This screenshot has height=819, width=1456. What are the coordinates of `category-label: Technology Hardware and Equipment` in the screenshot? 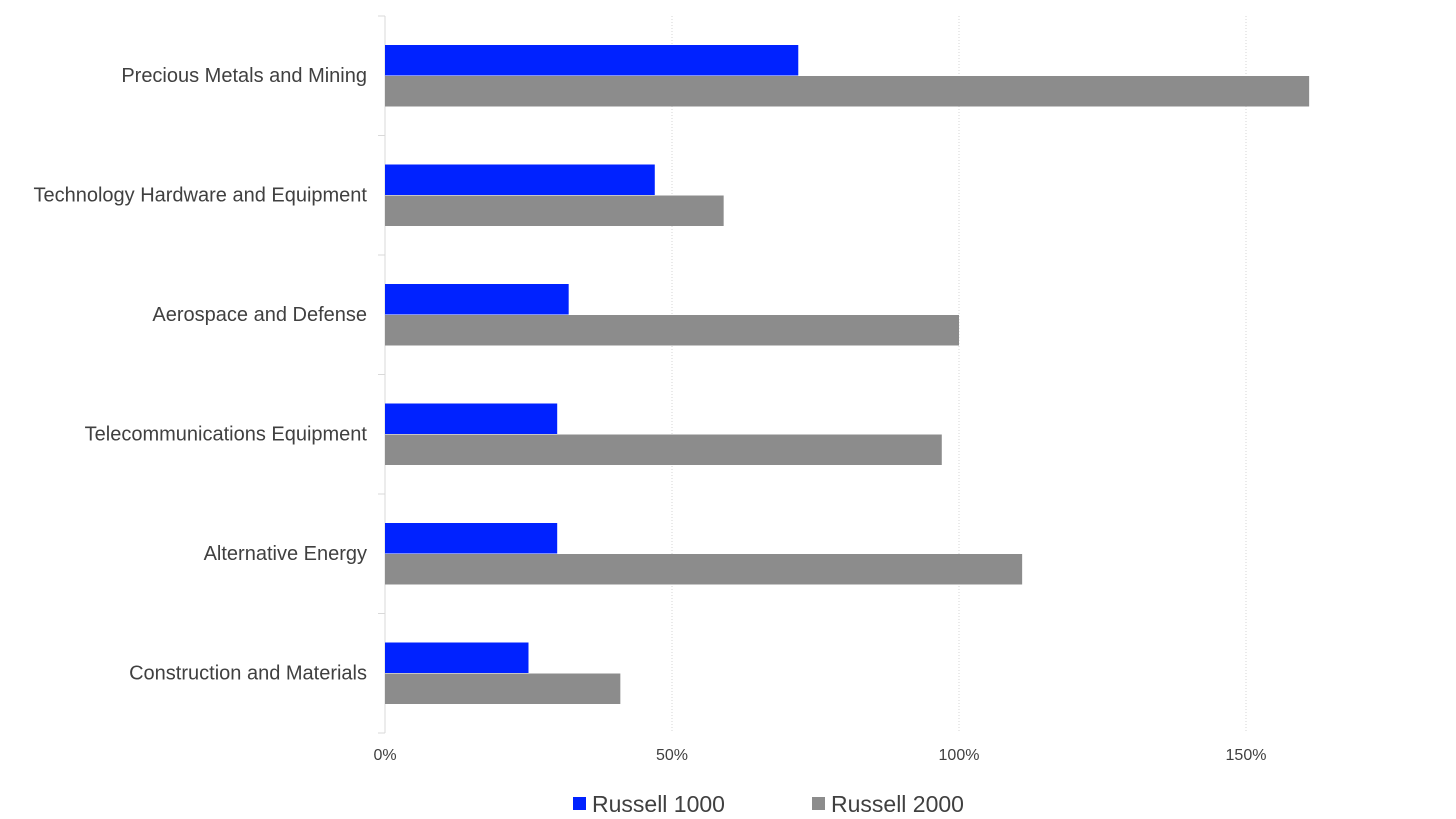 It's located at (200, 196).